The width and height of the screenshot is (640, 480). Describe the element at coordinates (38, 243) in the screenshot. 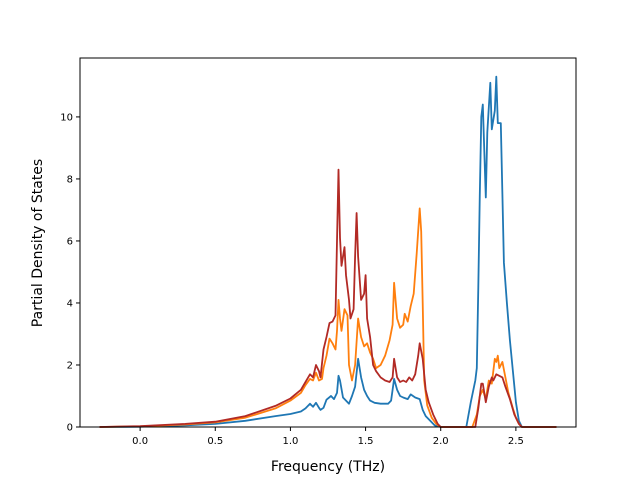

I see `y-axis-label: Partial Density of States` at that location.